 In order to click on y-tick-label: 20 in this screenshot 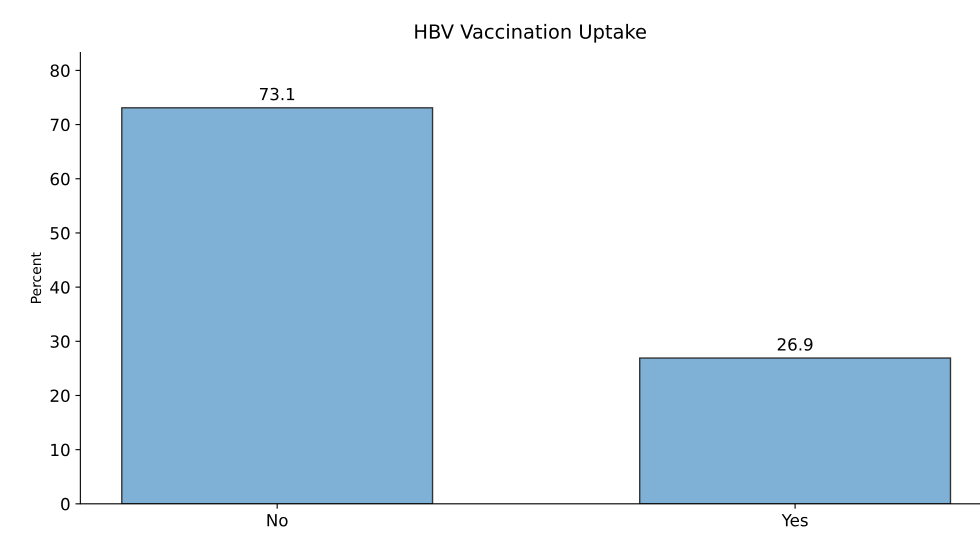, I will do `click(60, 395)`.